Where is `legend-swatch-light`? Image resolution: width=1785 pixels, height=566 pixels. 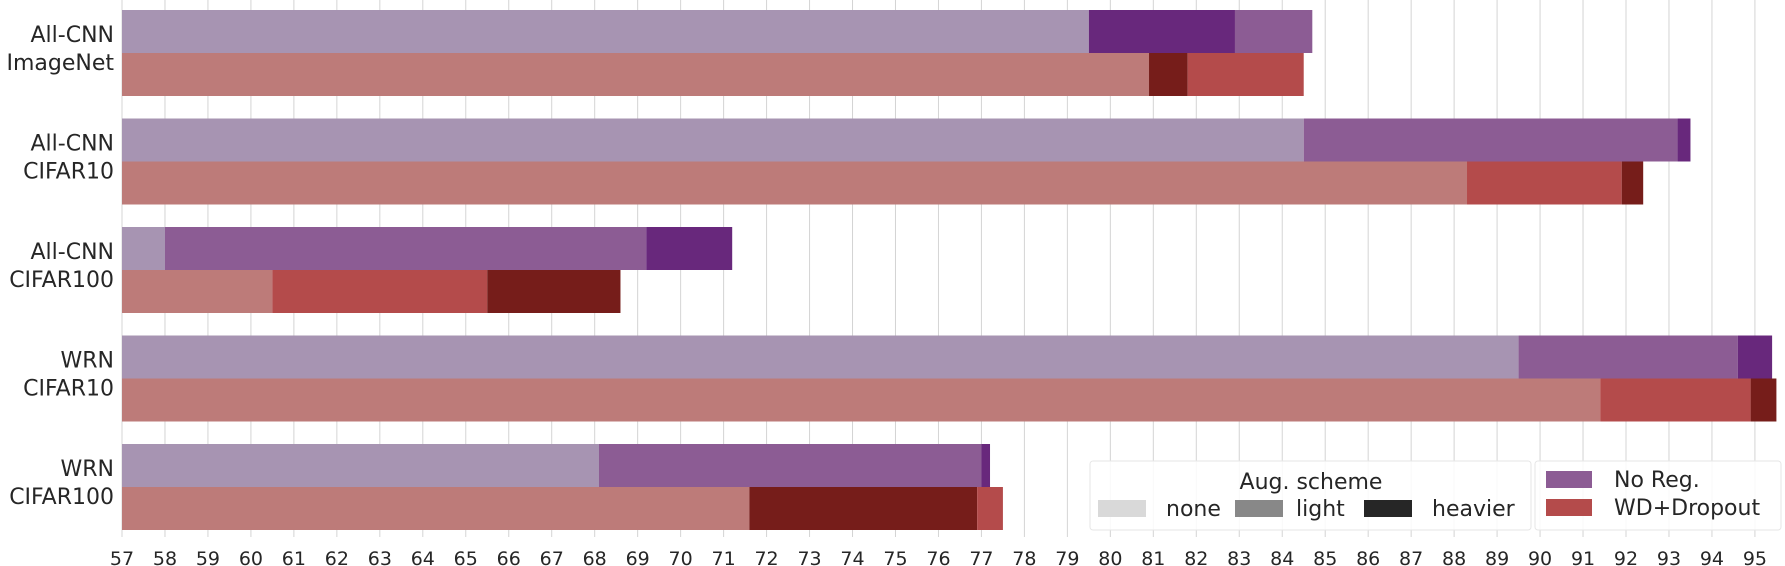 legend-swatch-light is located at coordinates (1259, 508).